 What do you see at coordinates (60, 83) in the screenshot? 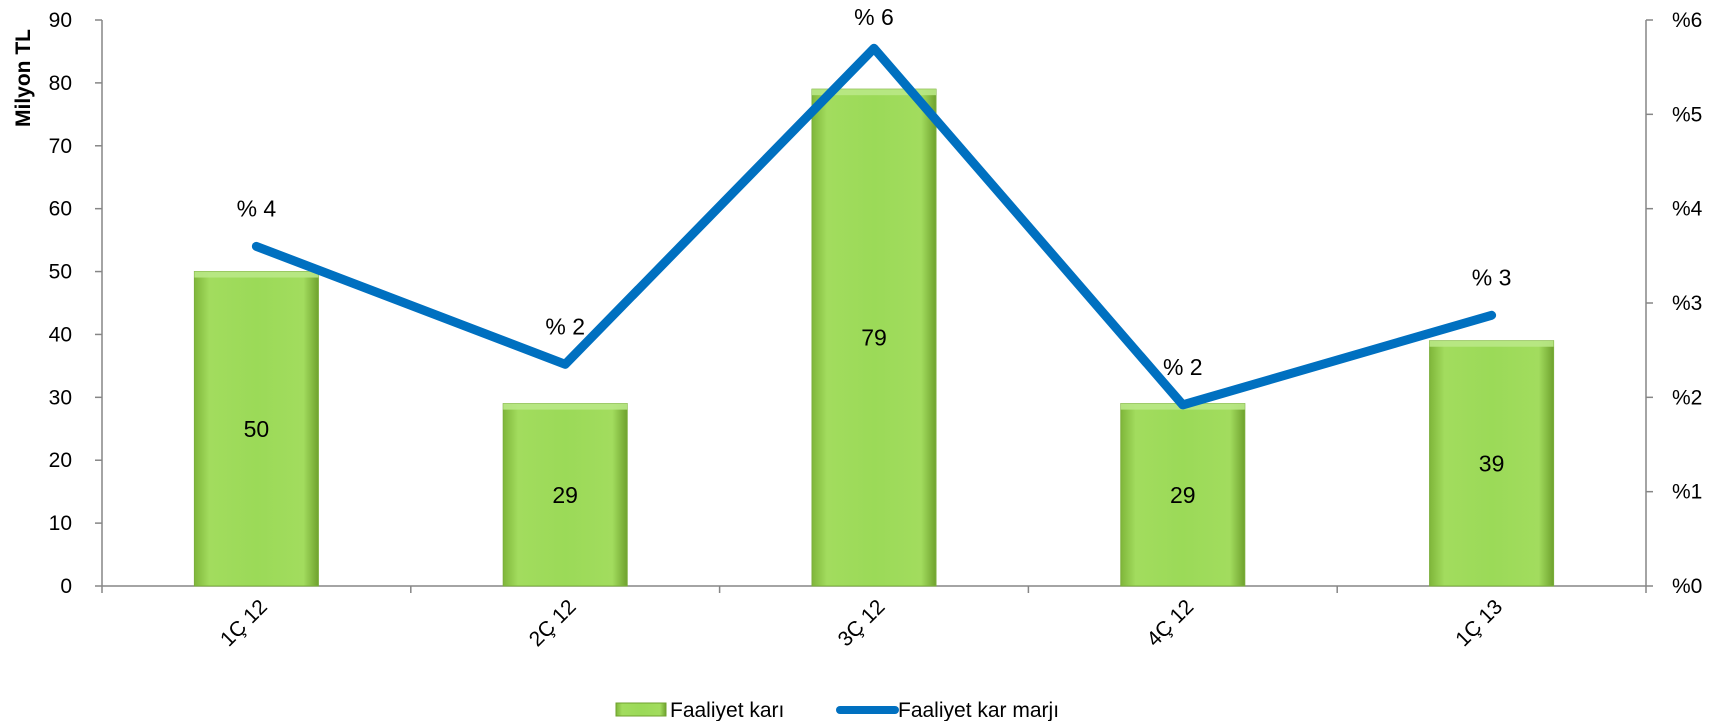
I see `y-tick-label: 80` at bounding box center [60, 83].